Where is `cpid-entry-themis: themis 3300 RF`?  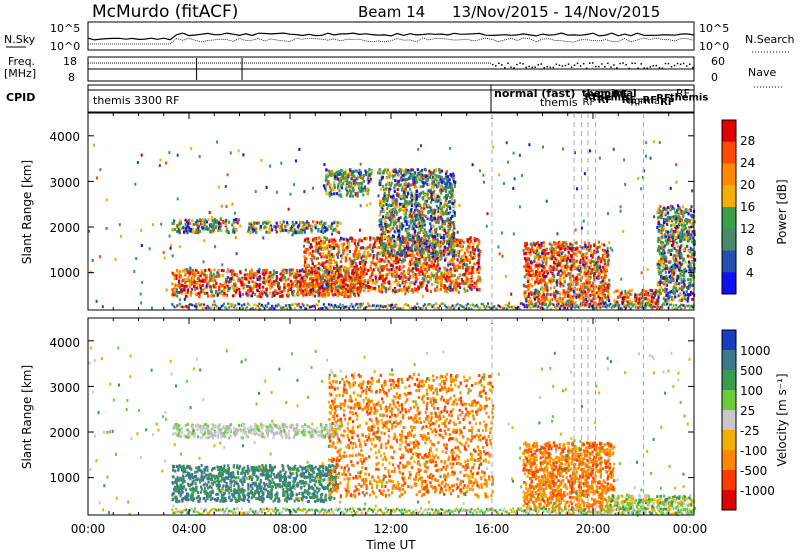
cpid-entry-themis: themis 3300 RF is located at coordinates (136, 100).